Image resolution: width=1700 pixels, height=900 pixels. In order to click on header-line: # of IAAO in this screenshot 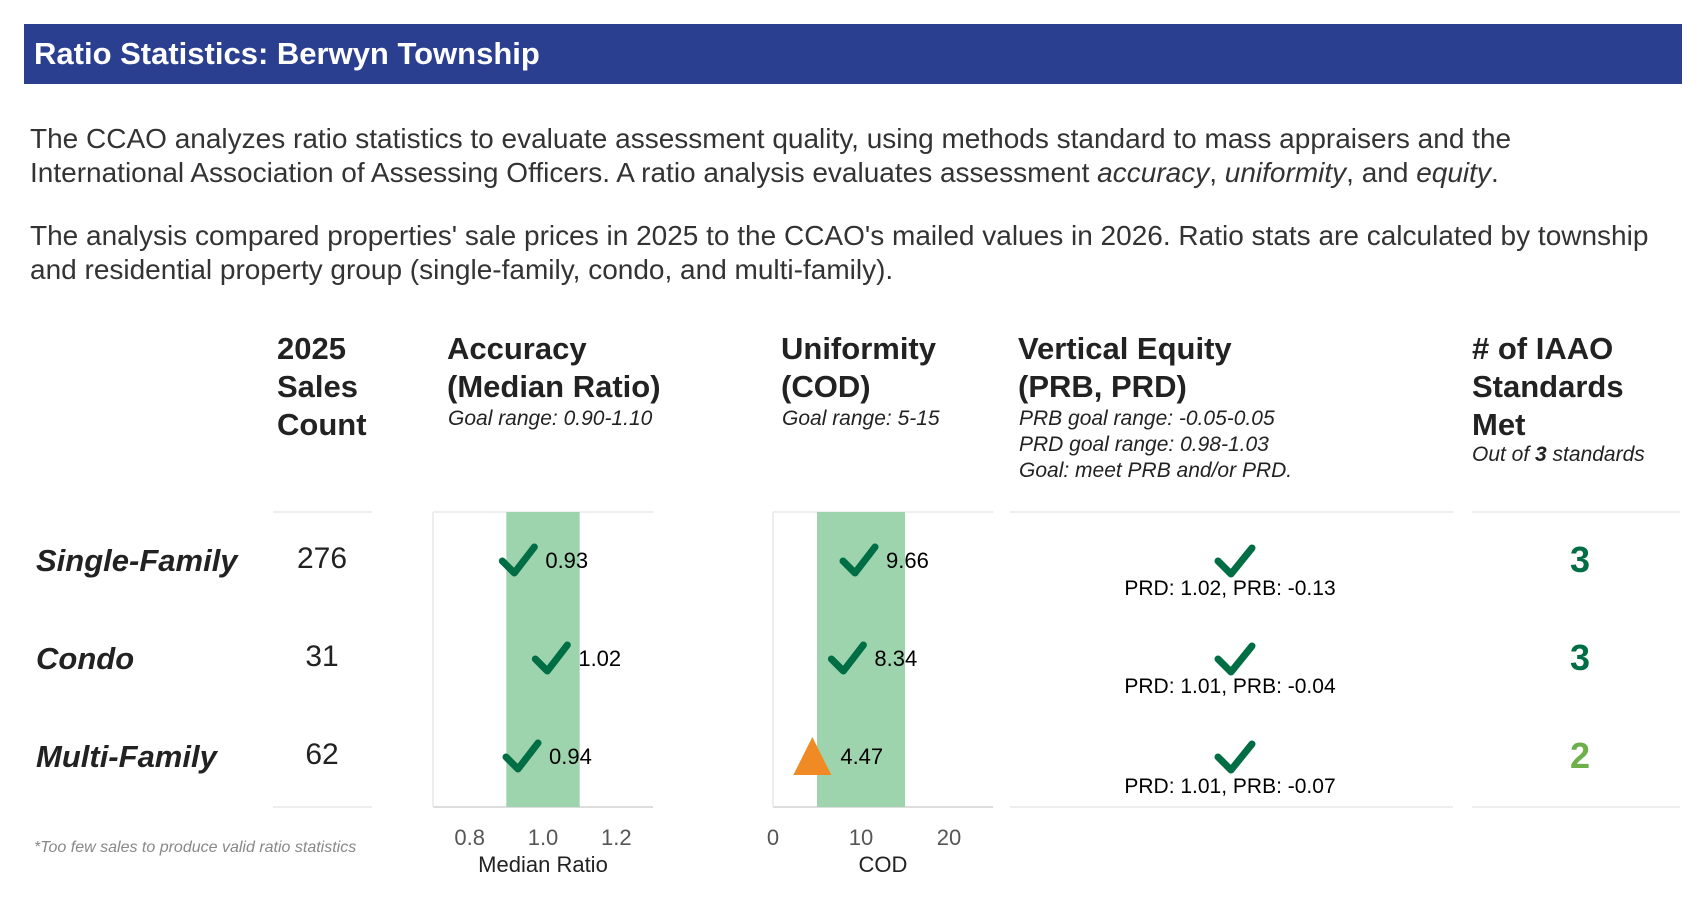, I will do `click(1543, 348)`.